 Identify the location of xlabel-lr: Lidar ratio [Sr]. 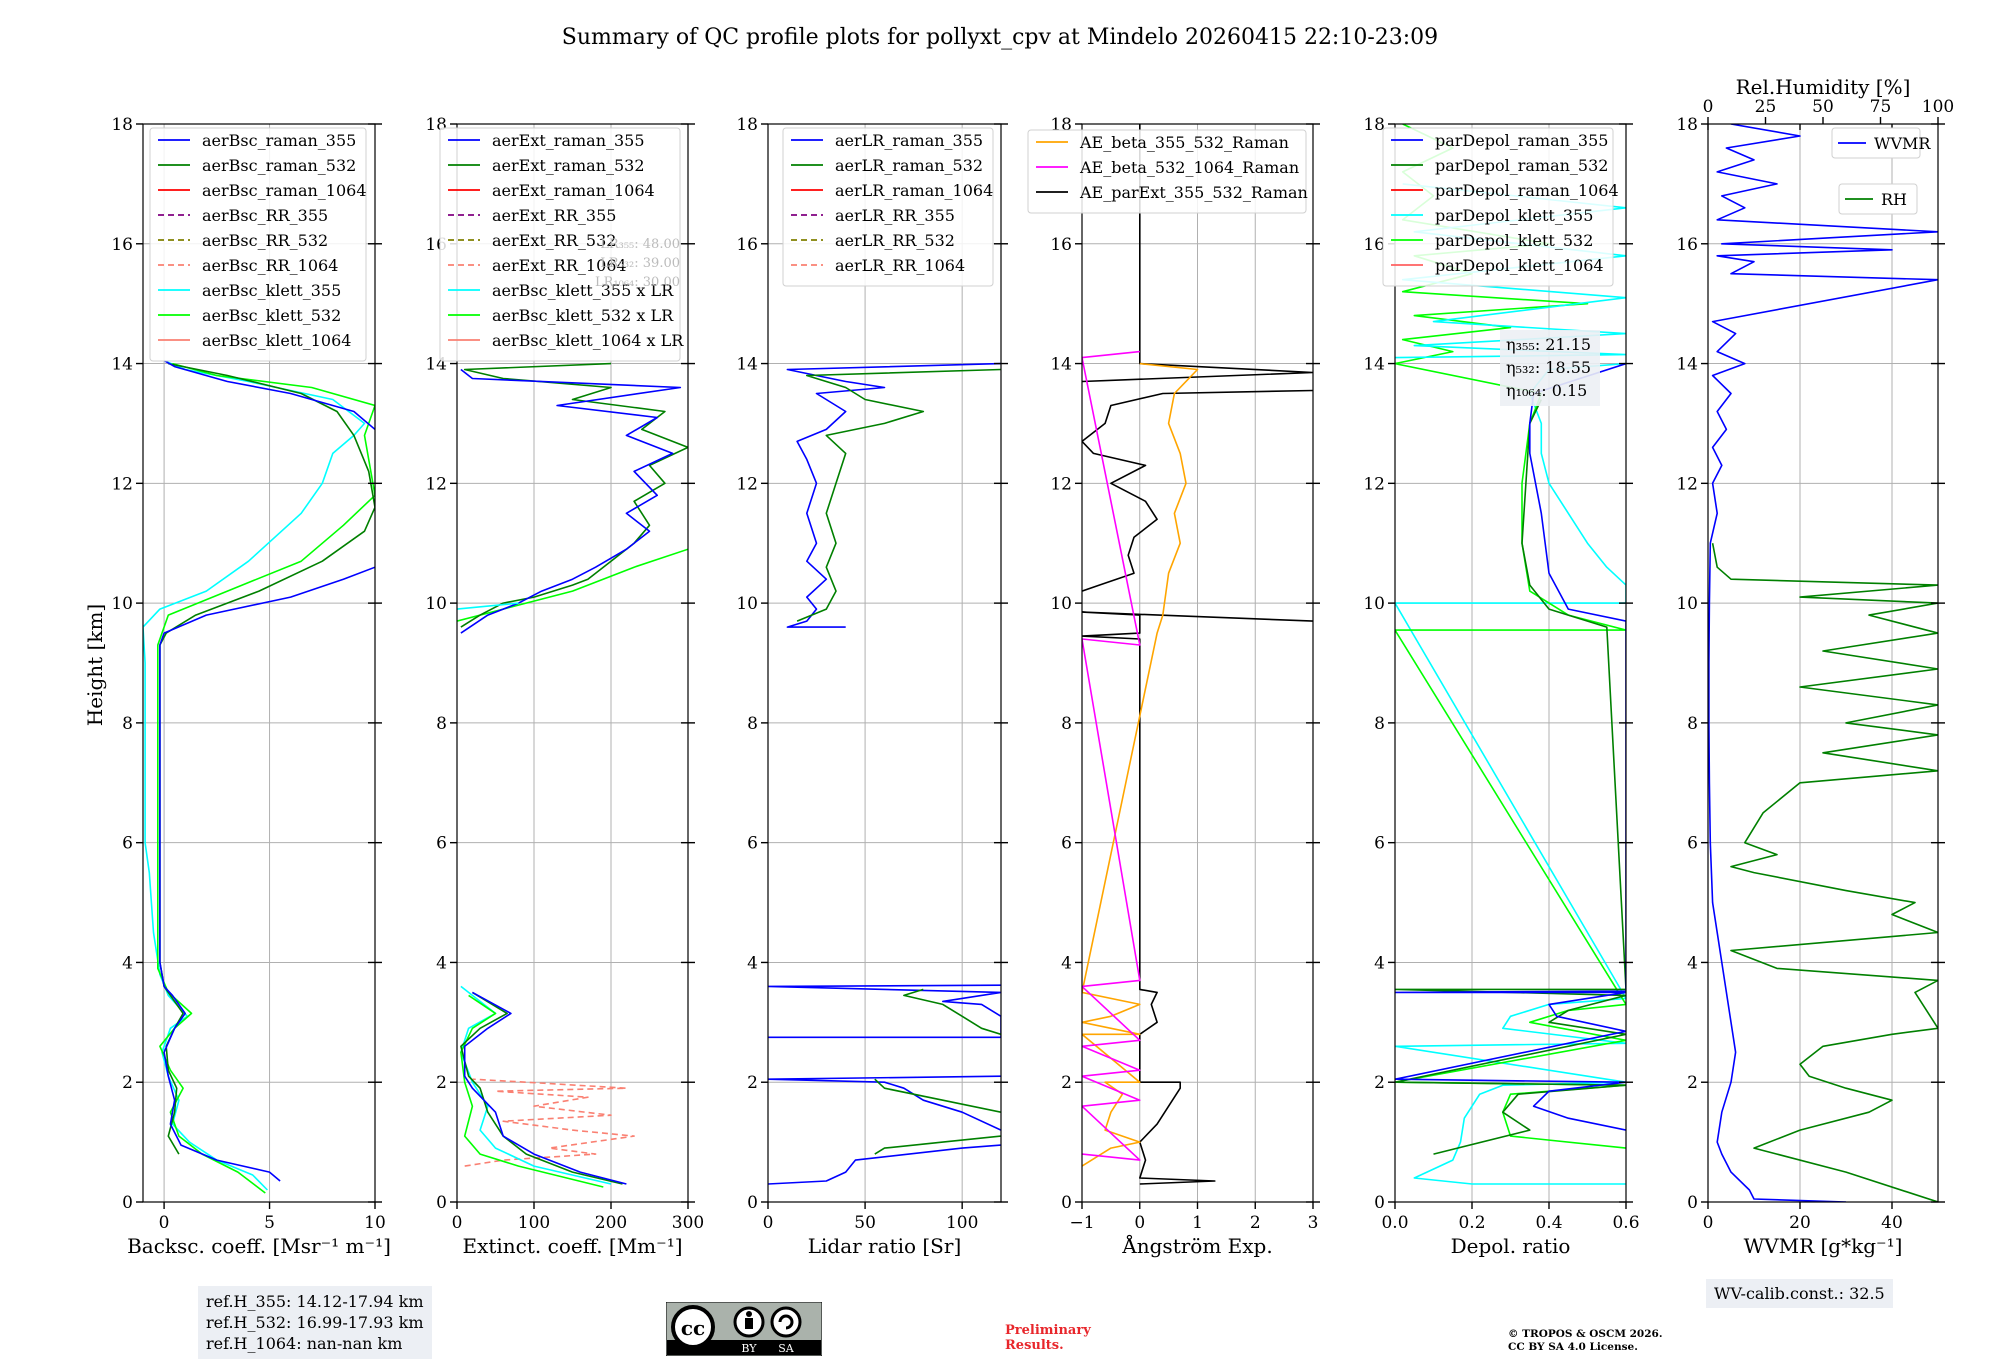
(885, 1246).